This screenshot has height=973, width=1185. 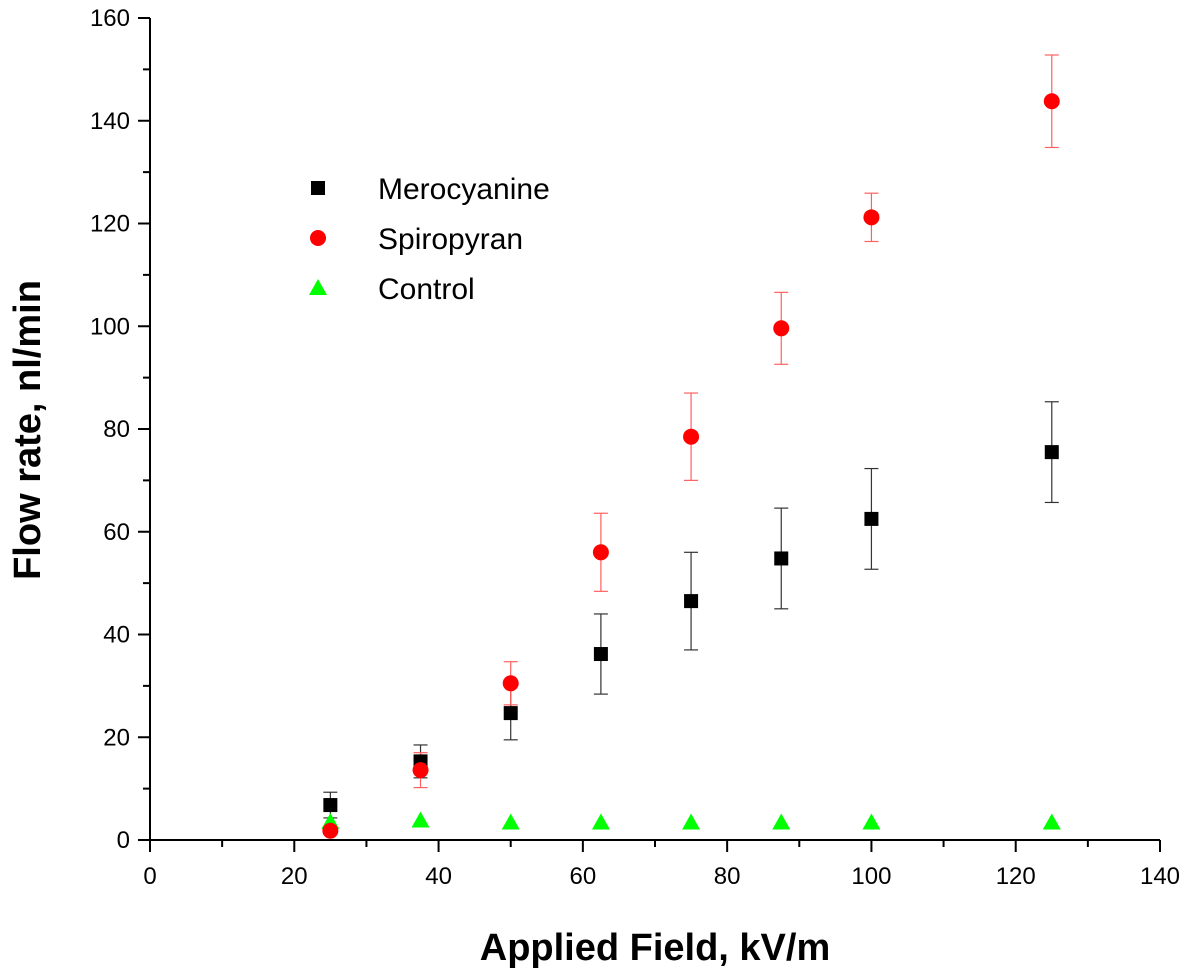 What do you see at coordinates (871, 876) in the screenshot?
I see `x-tick-label: 100` at bounding box center [871, 876].